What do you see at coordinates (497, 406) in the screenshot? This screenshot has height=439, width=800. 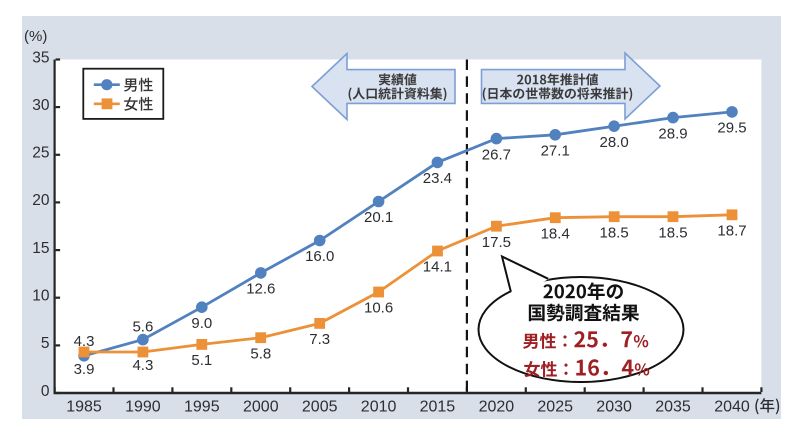 I see `svg-text: 2020` at bounding box center [497, 406].